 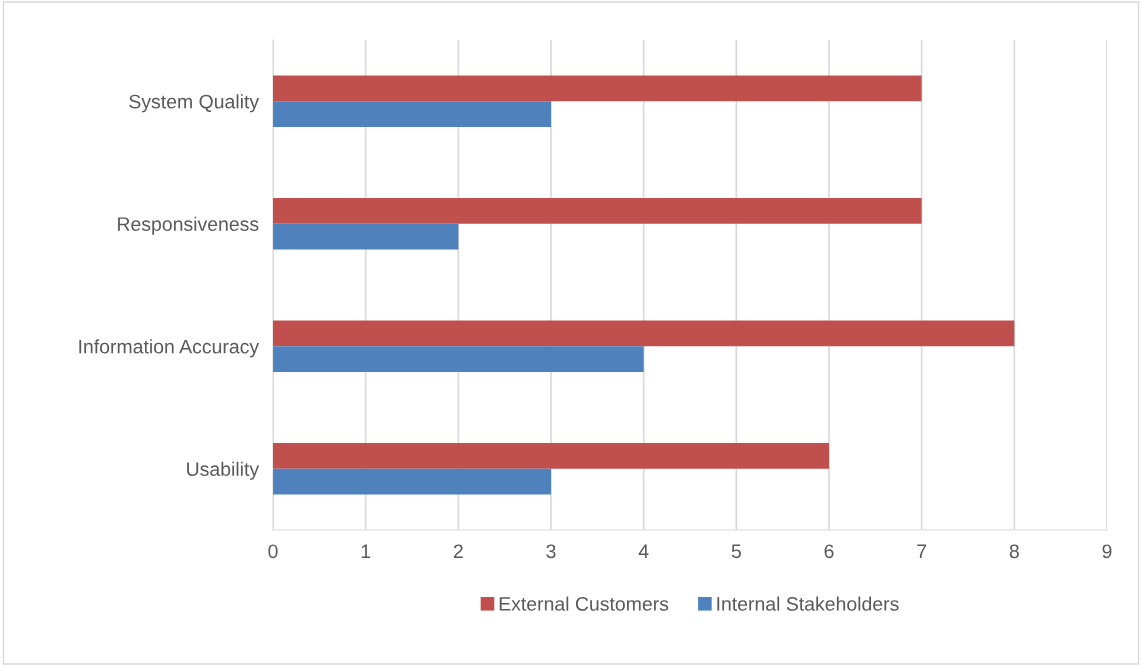 I want to click on y-tick-label: Usability, so click(x=223, y=470).